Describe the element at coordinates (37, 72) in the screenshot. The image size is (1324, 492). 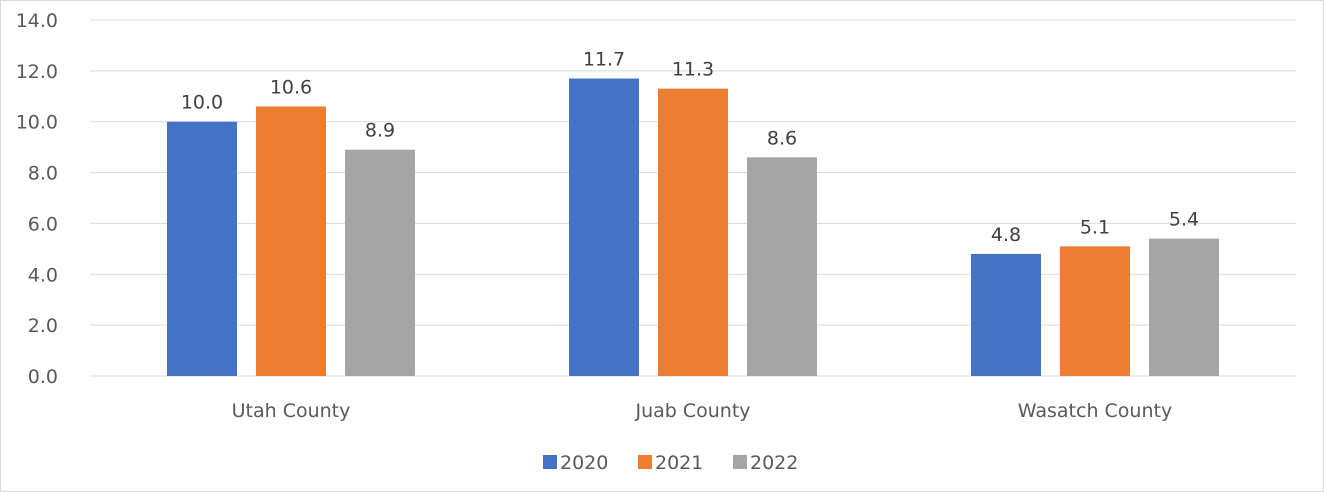
I see `y-tick-label: 12.0` at that location.